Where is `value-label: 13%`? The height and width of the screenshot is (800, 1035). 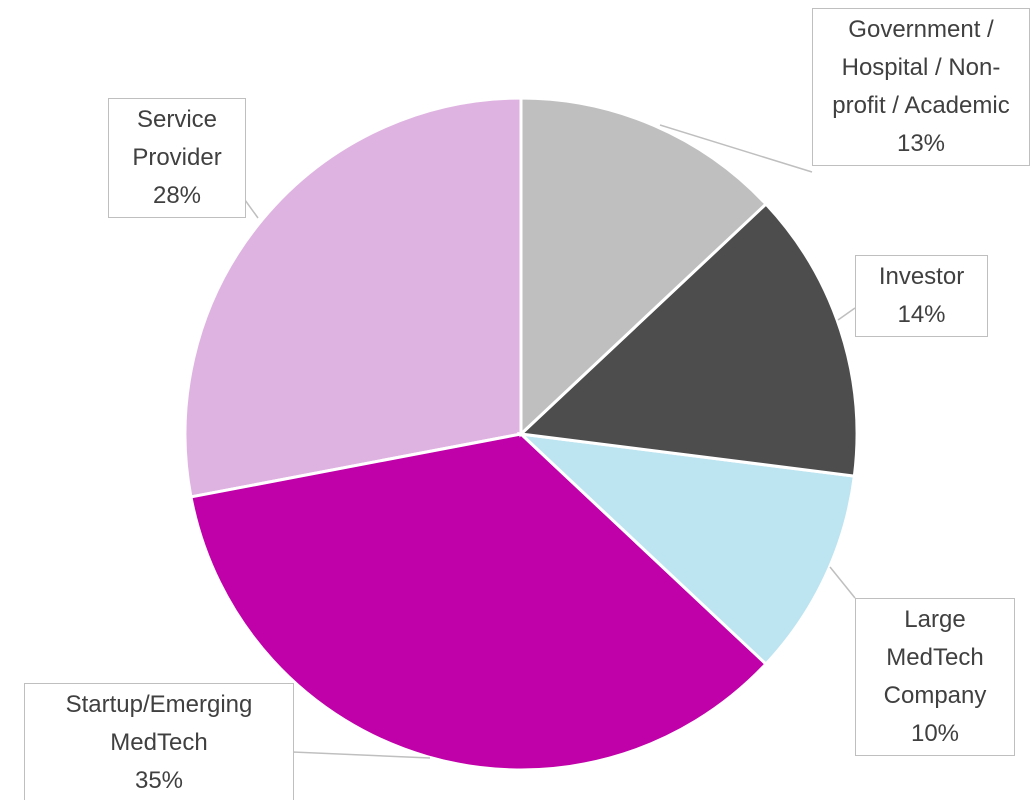
value-label: 13% is located at coordinates (921, 143).